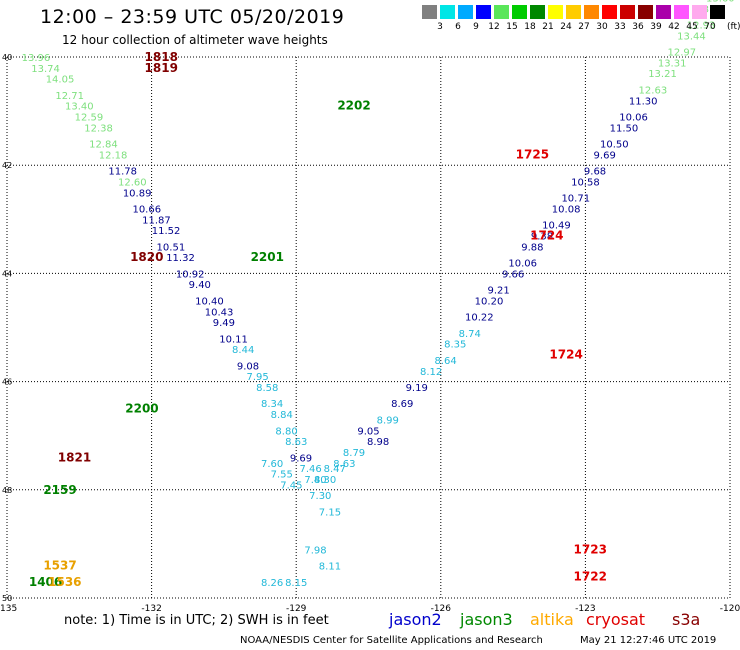 The height and width of the screenshot is (650, 740). Describe the element at coordinates (566, 27) in the screenshot. I see `scale-label: 24` at that location.